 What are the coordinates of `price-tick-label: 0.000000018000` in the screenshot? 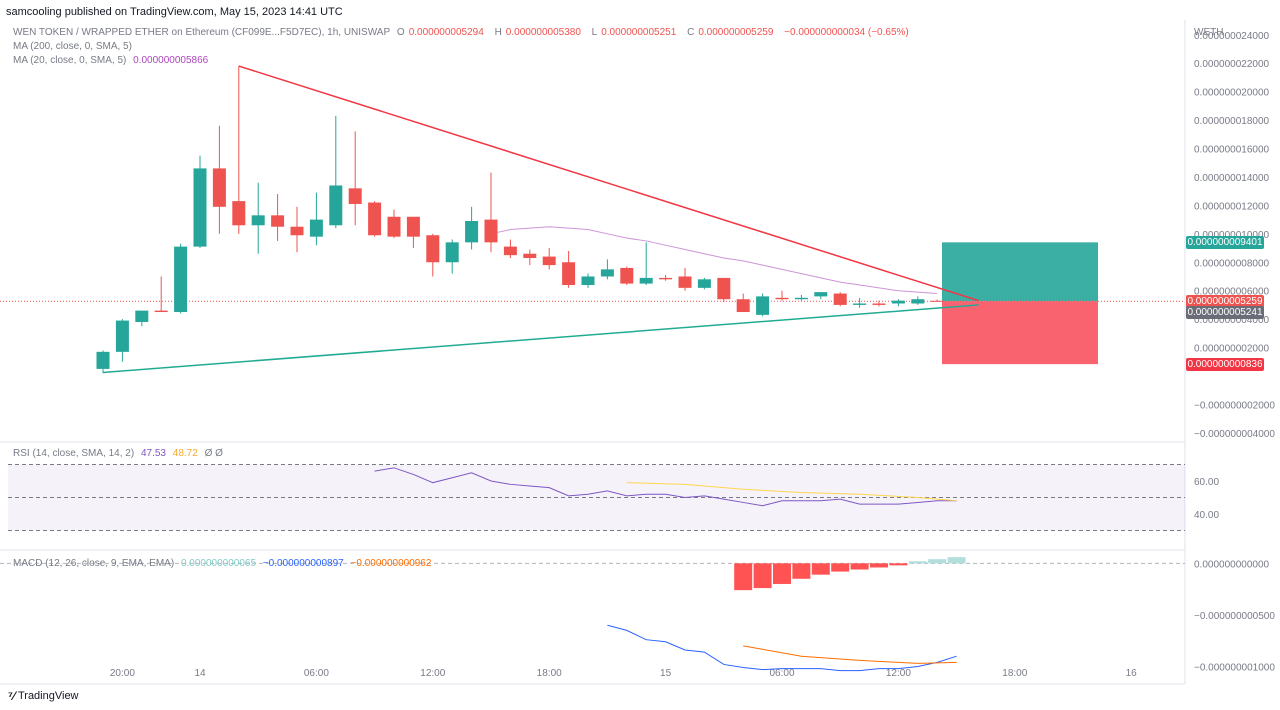 It's located at (1232, 121).